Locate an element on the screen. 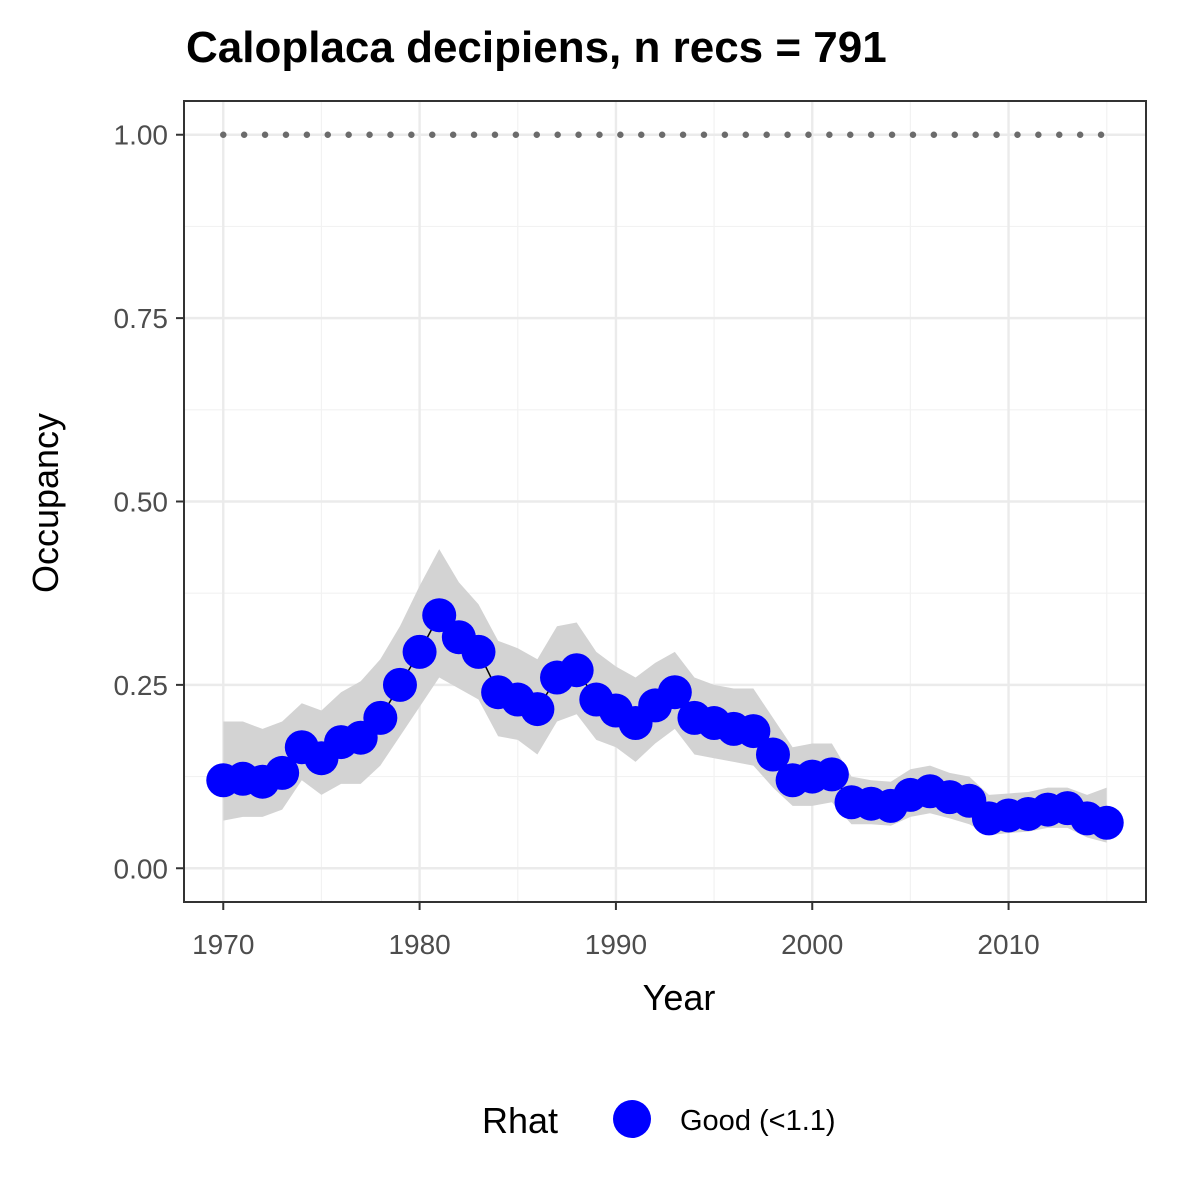 This screenshot has width=1200, height=1200. y-axis: 0.00 0.25 0.50 0.75 1.00 is located at coordinates (149, 502).